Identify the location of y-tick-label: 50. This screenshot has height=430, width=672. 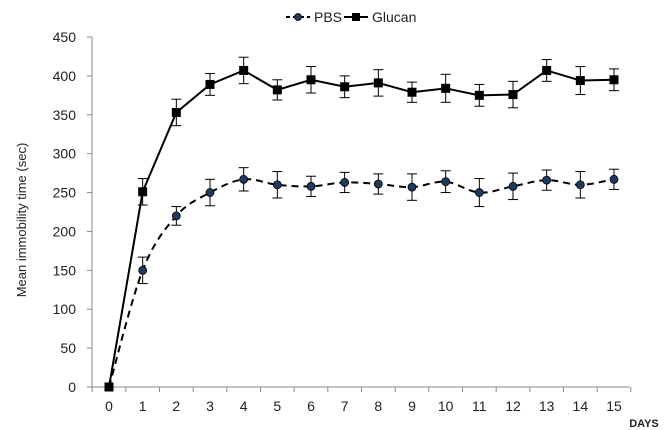
(68, 348).